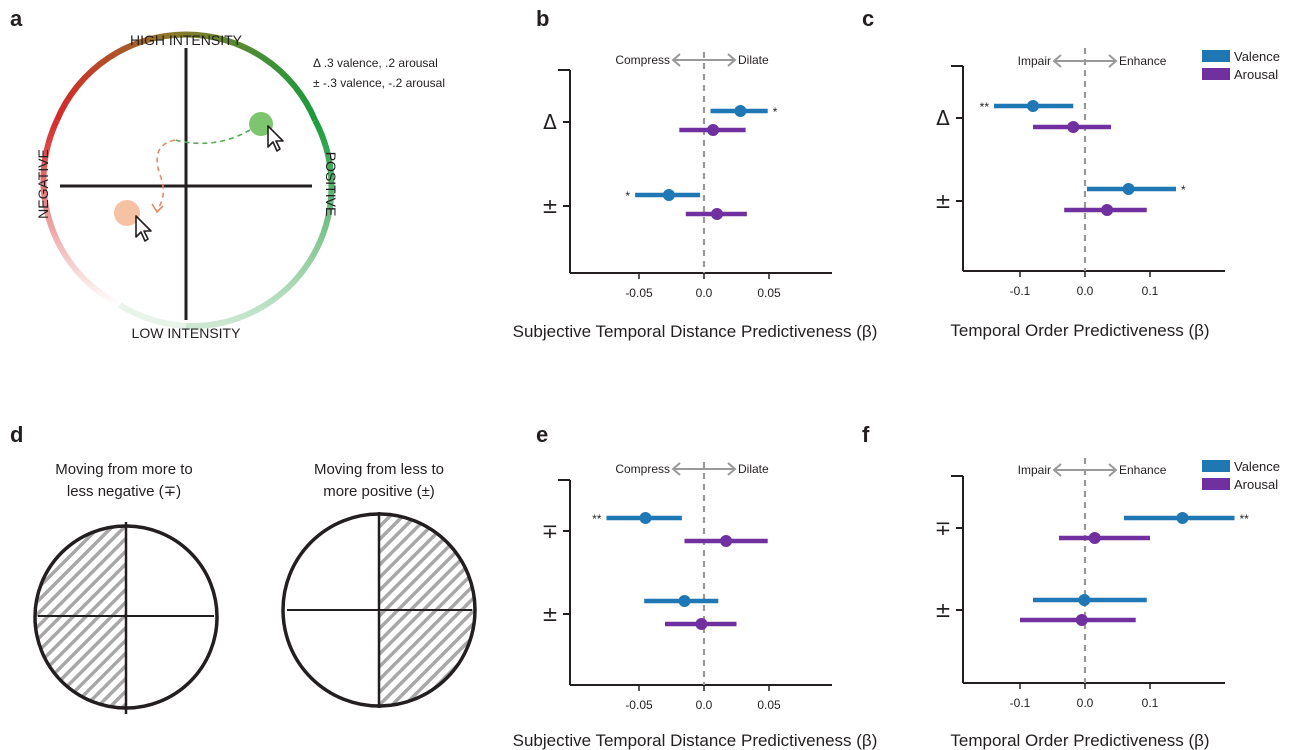 This screenshot has height=750, width=1303. I want to click on right-circle-caption-line1: Moving from less to, so click(379, 469).